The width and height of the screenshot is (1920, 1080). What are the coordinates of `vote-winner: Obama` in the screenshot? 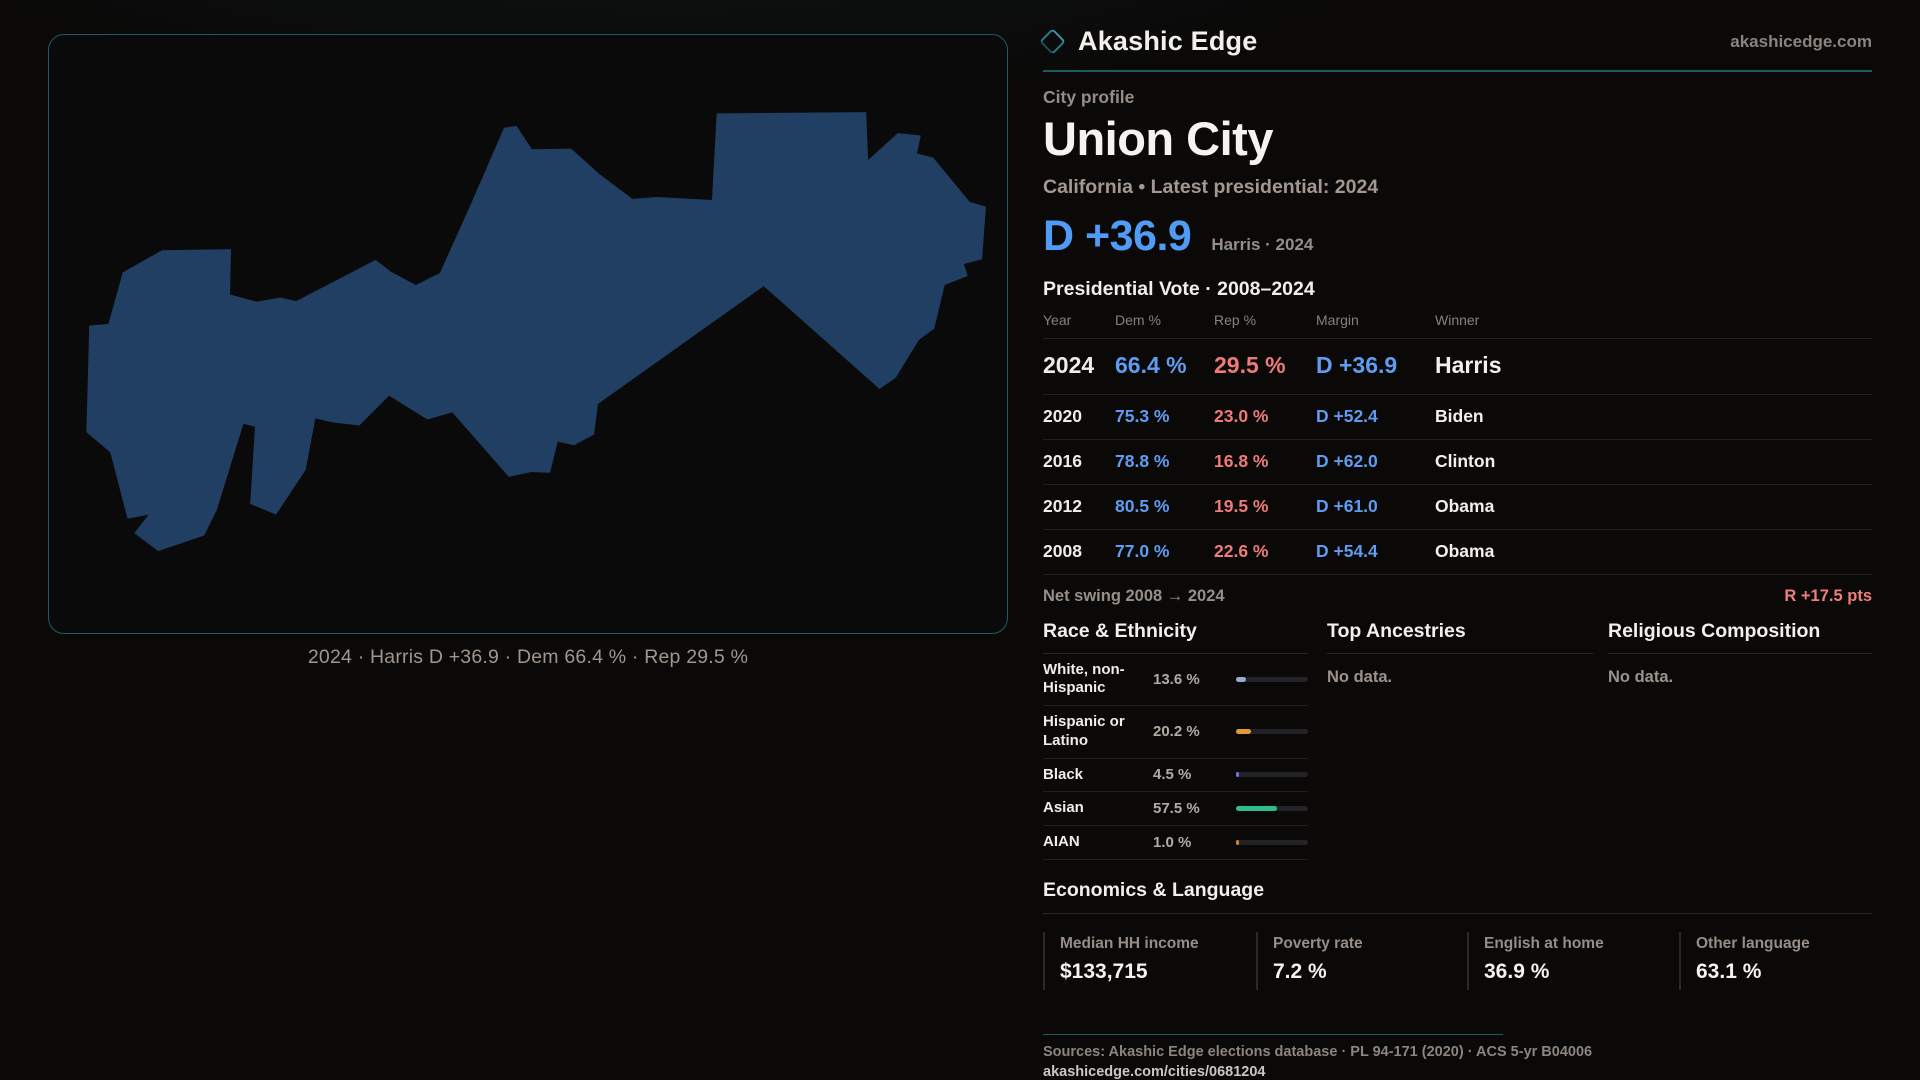 It's located at (1465, 505).